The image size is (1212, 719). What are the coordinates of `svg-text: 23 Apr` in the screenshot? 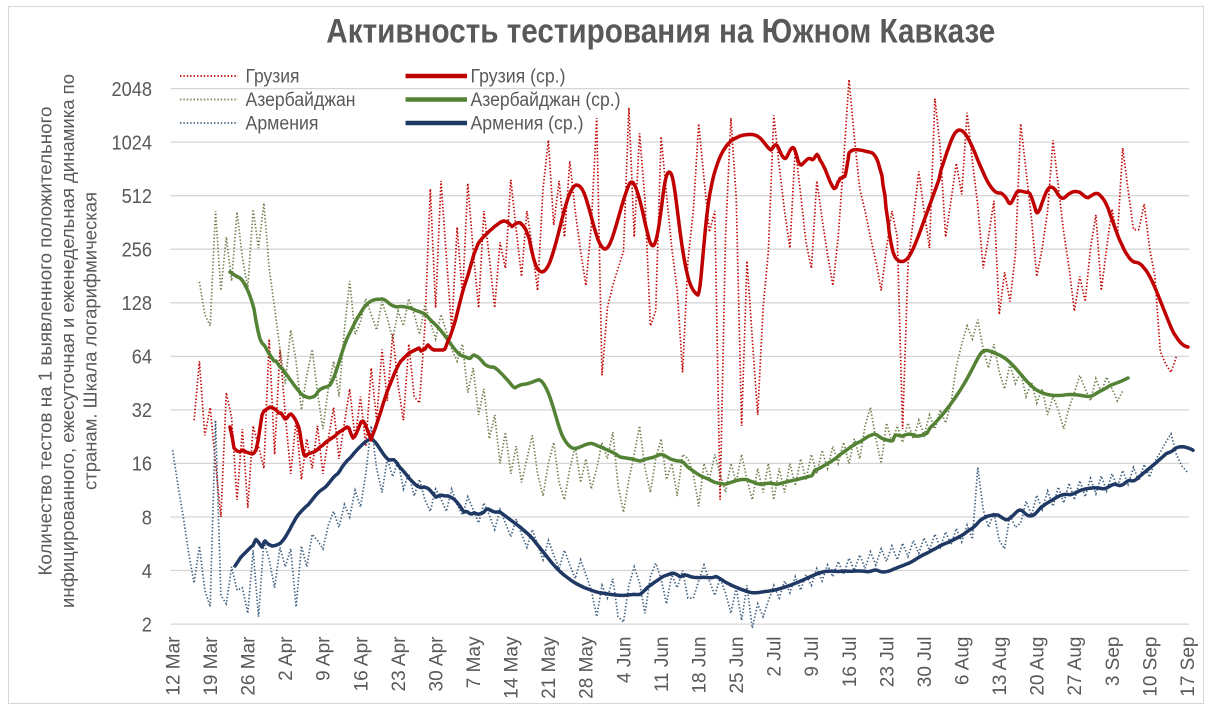 It's located at (399, 664).